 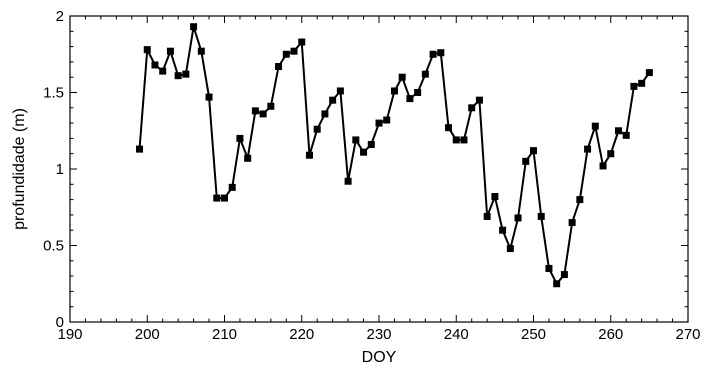 I want to click on x-tick-label: 250, so click(x=533, y=334).